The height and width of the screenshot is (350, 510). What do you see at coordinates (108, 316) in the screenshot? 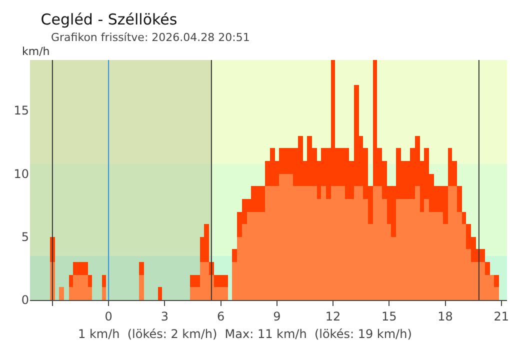
I see `x-tick-label: 0` at bounding box center [108, 316].